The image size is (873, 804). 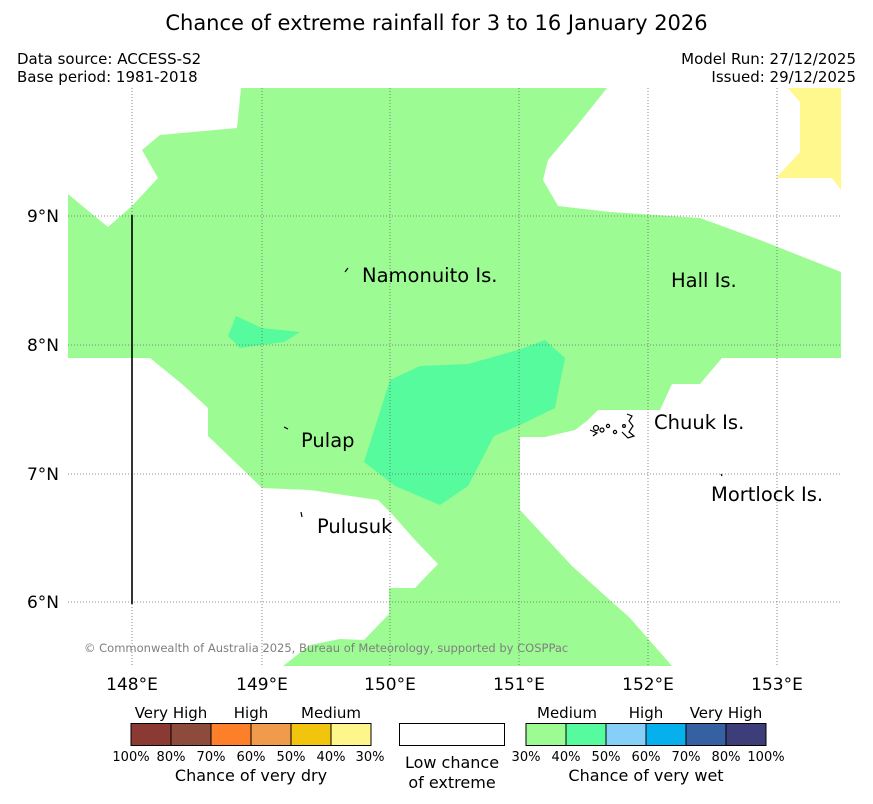 What do you see at coordinates (765, 757) in the screenshot?
I see `wet-tick: 100%` at bounding box center [765, 757].